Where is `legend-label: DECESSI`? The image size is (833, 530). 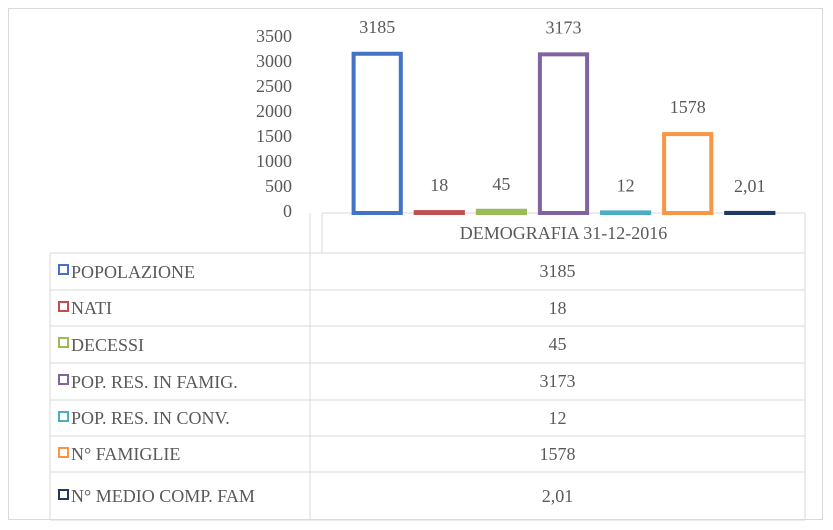
legend-label: DECESSI is located at coordinates (108, 344).